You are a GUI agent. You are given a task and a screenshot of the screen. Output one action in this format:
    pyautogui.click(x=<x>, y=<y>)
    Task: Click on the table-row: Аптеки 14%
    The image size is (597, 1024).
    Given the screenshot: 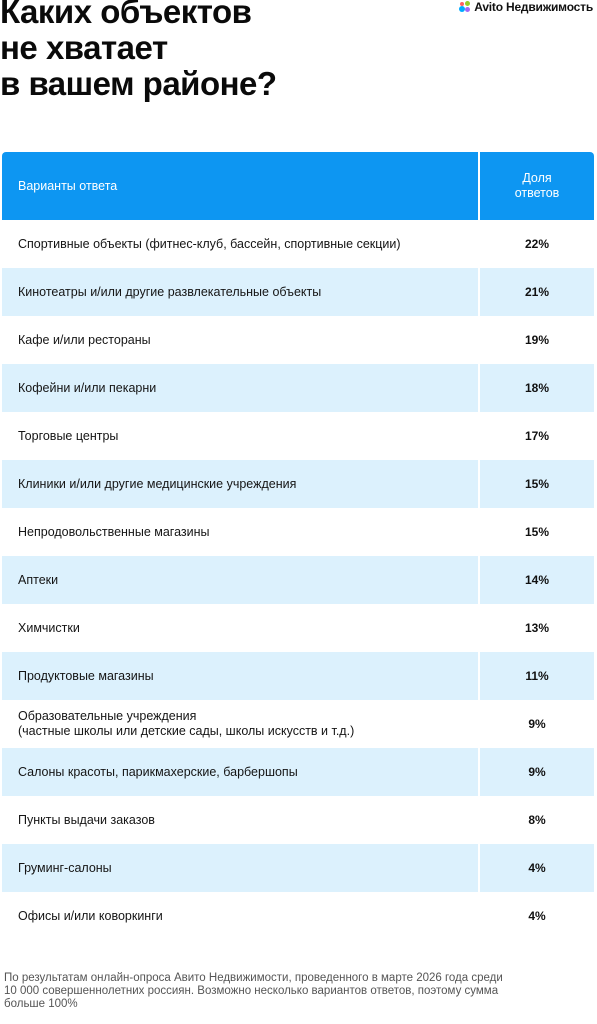 What is the action you would take?
    pyautogui.click(x=298, y=580)
    